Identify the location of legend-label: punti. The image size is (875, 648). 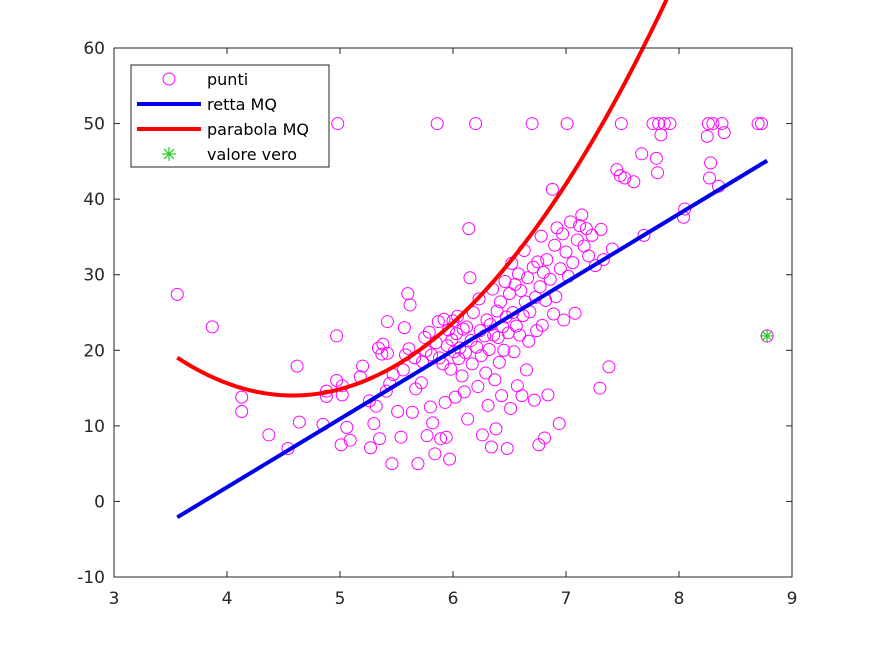
(227, 79).